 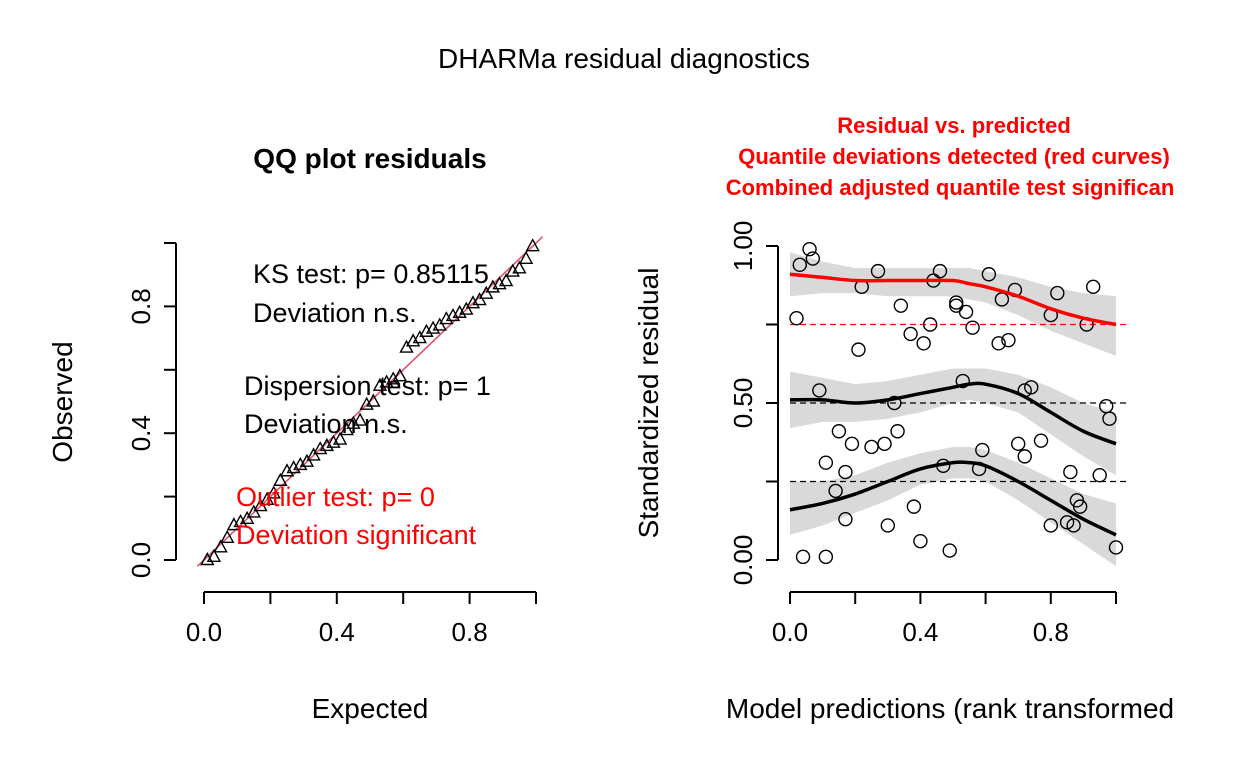 I want to click on residual-x-tick-label: 0.8, so click(x=1051, y=632).